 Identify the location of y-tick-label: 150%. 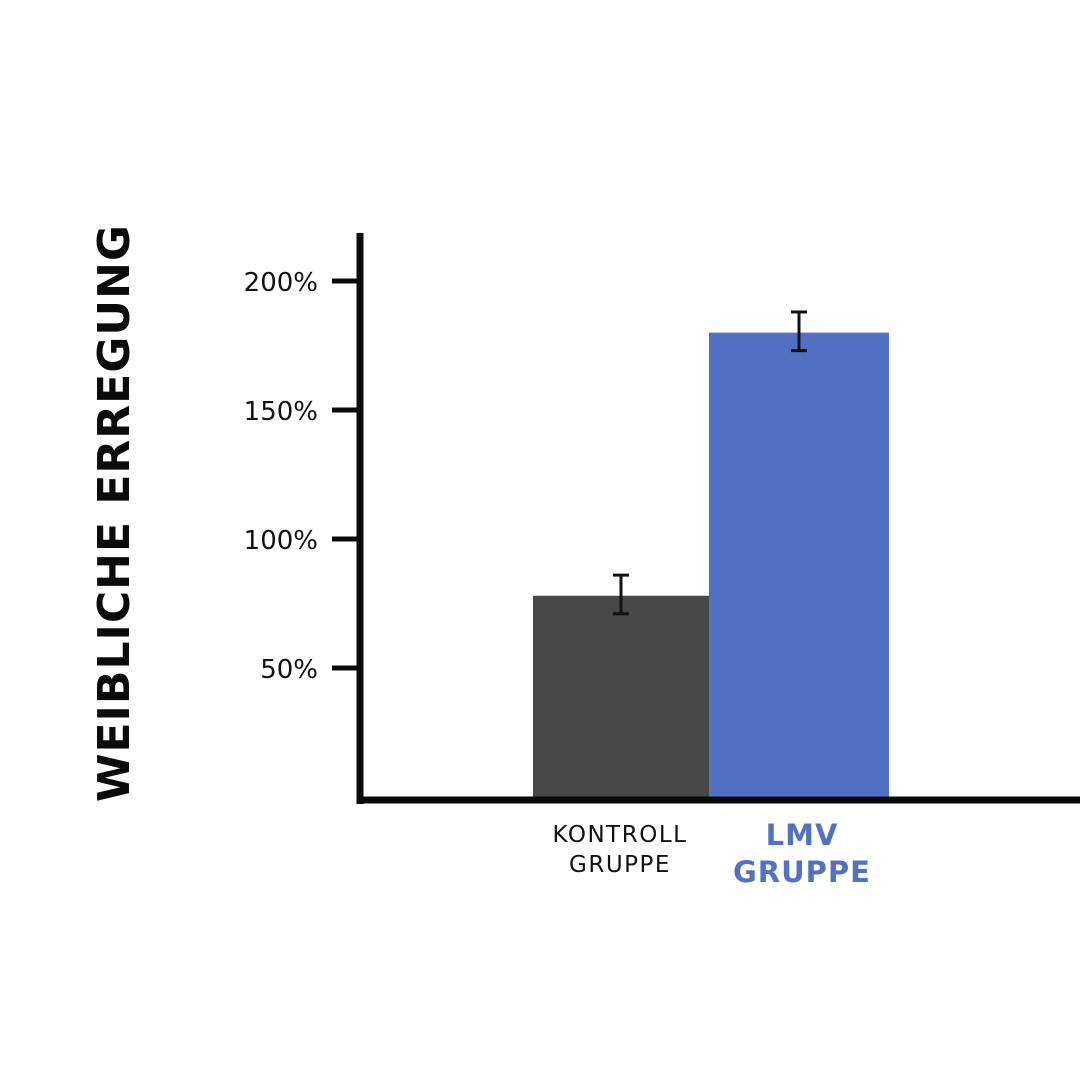
(281, 412).